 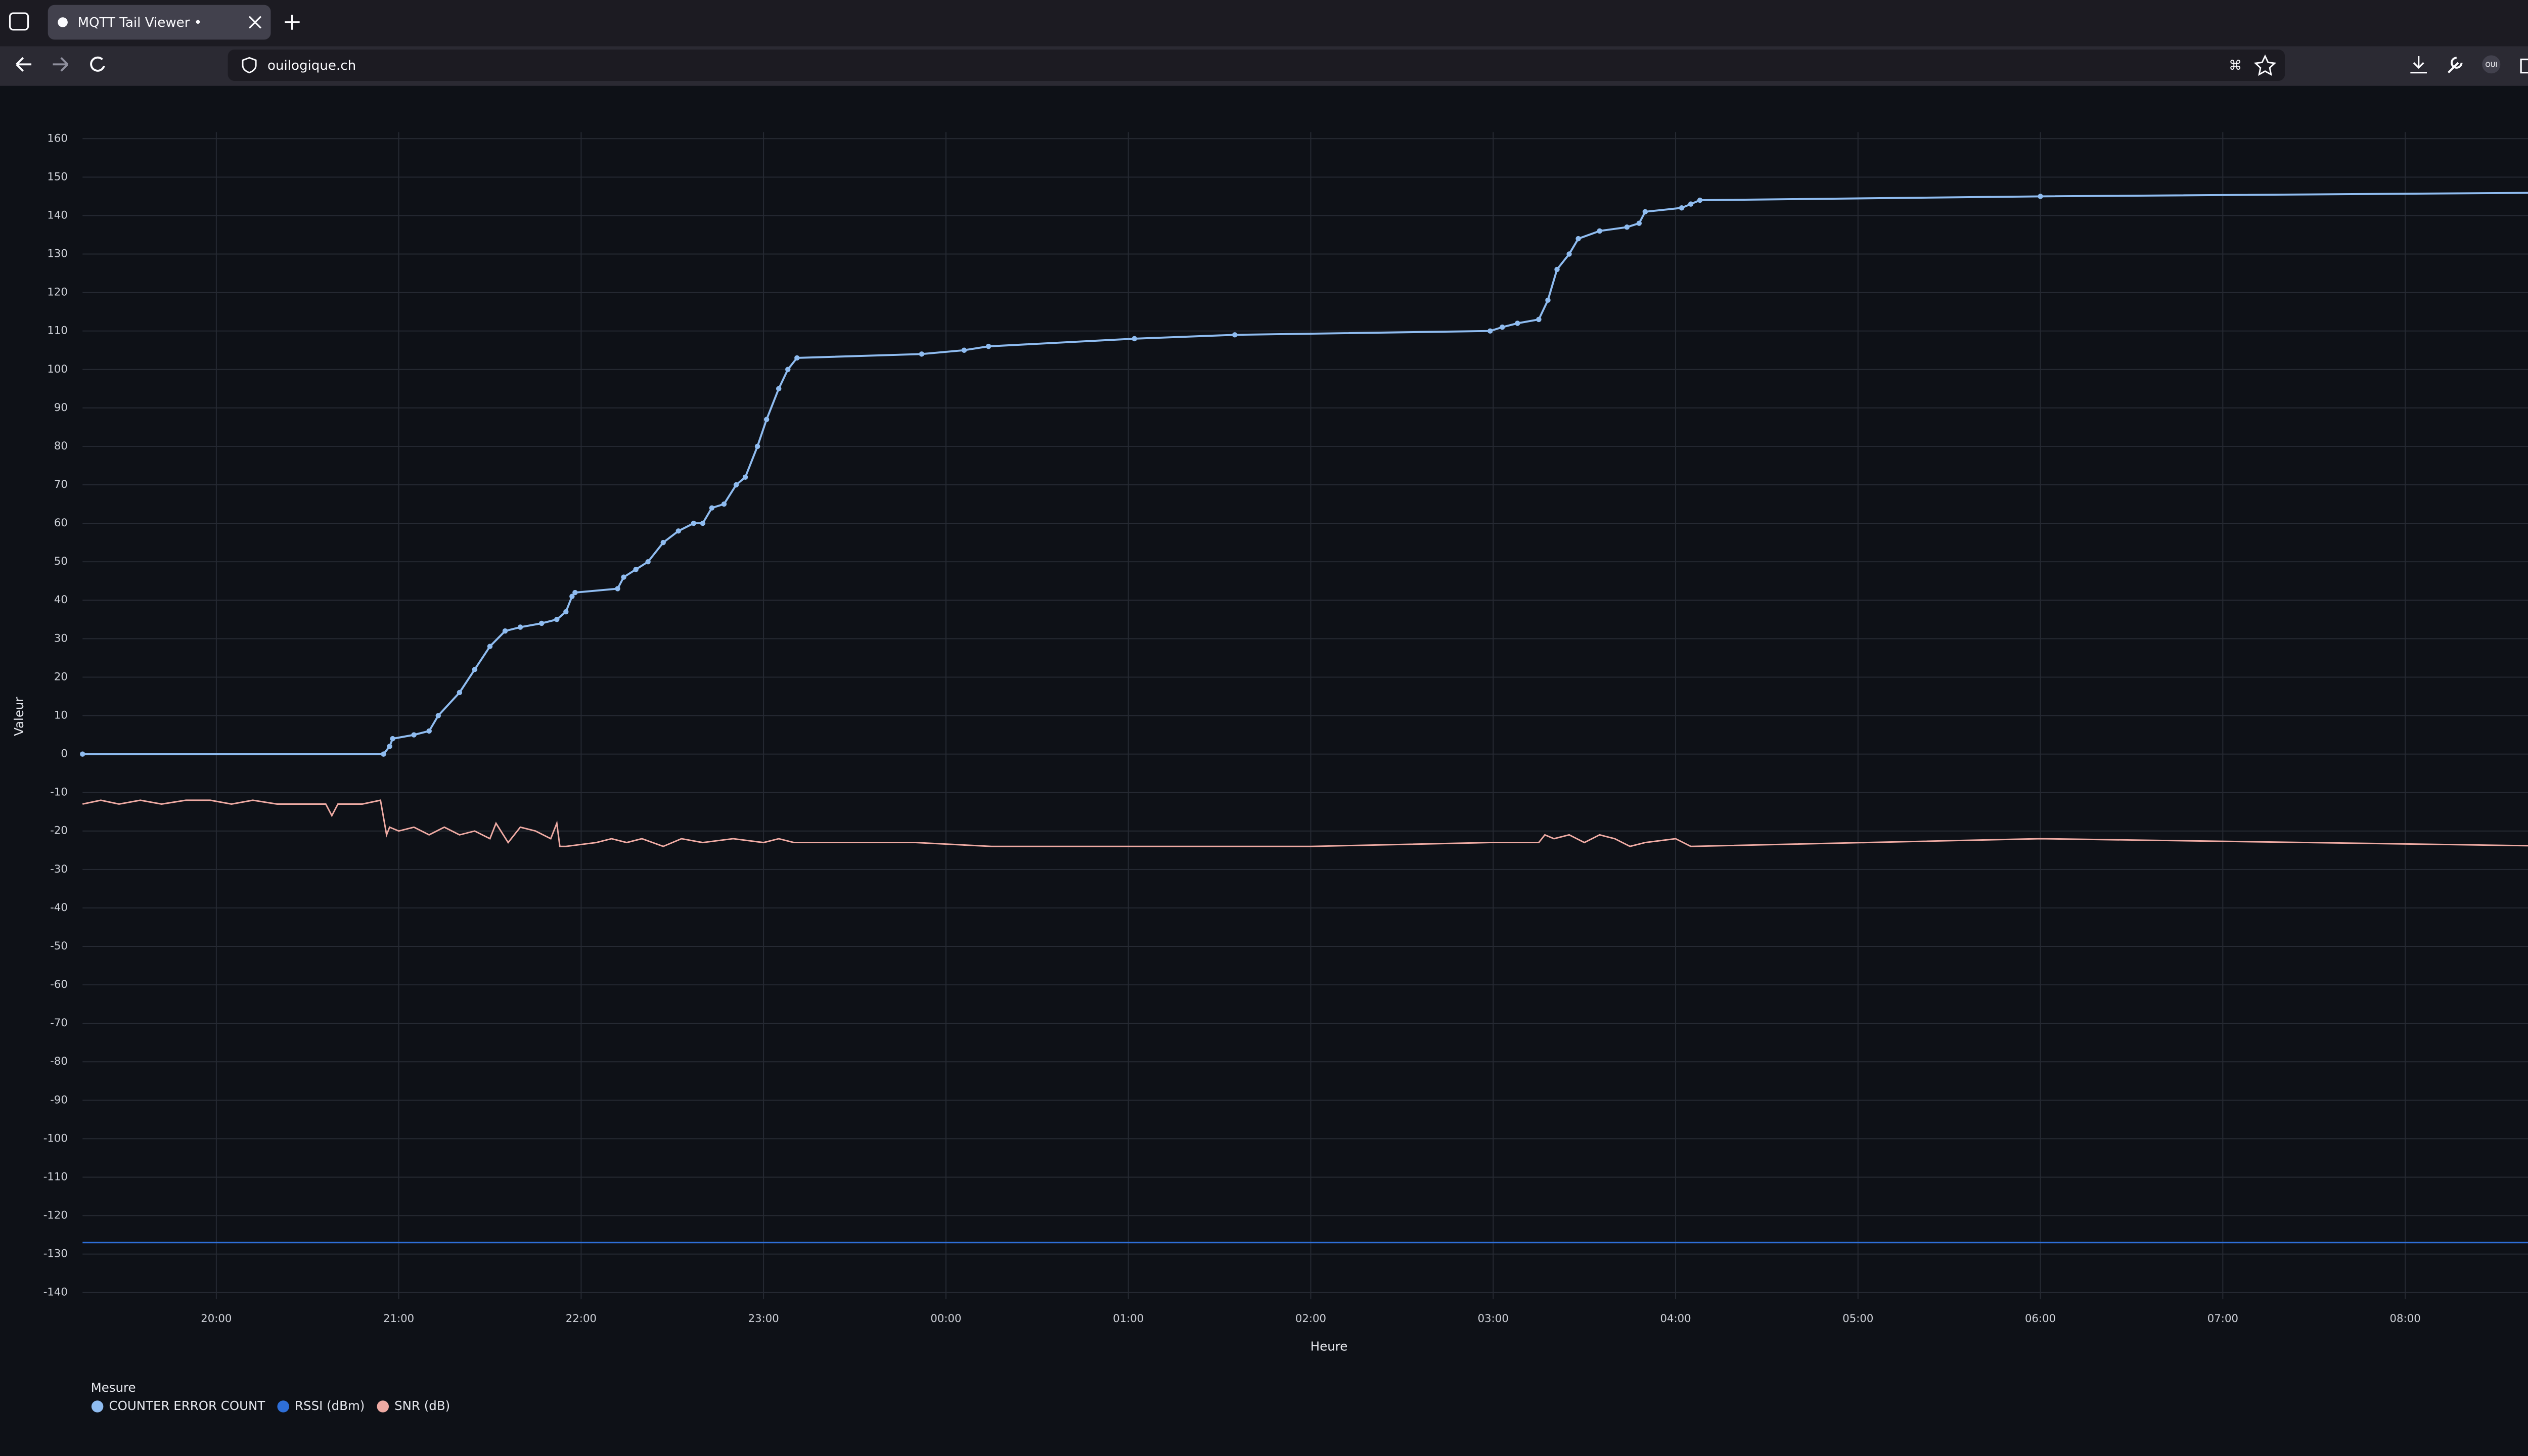 I want to click on y-tick-label: -100, so click(x=56, y=1138).